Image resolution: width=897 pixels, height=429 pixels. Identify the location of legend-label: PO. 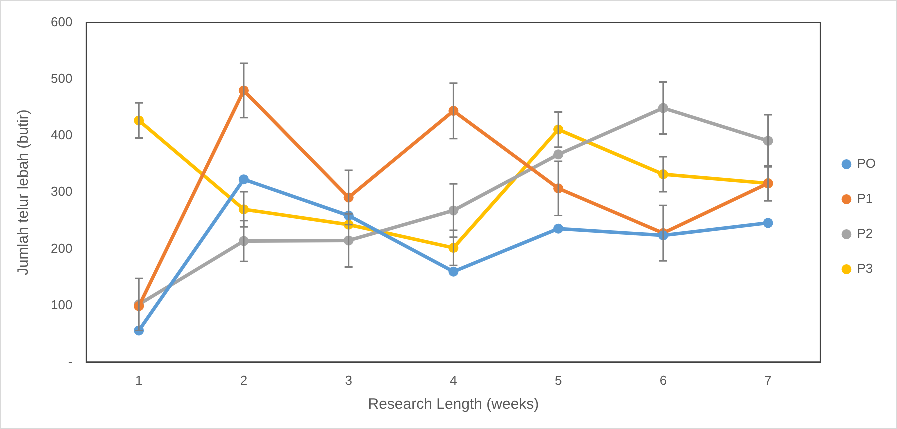
(866, 164).